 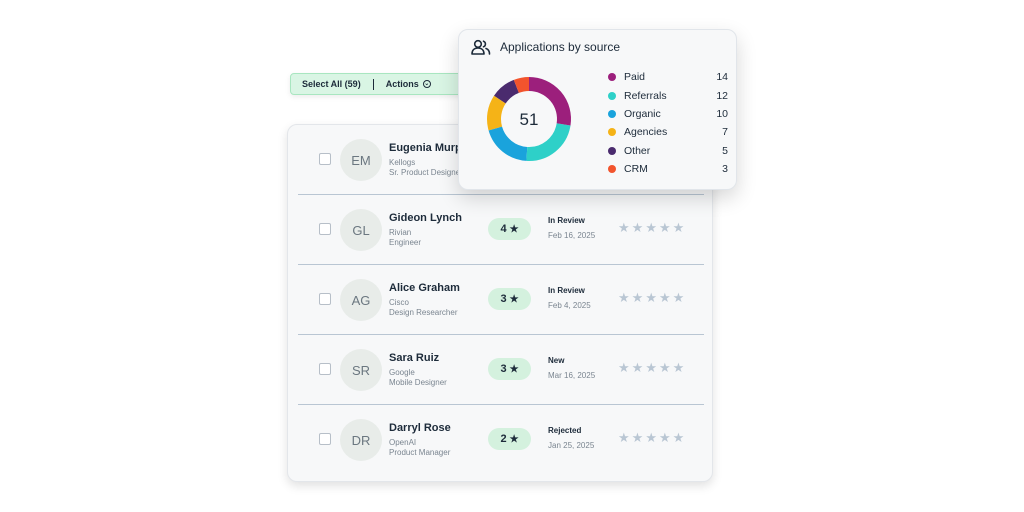 I want to click on donut-slice-crm, so click(x=521, y=85).